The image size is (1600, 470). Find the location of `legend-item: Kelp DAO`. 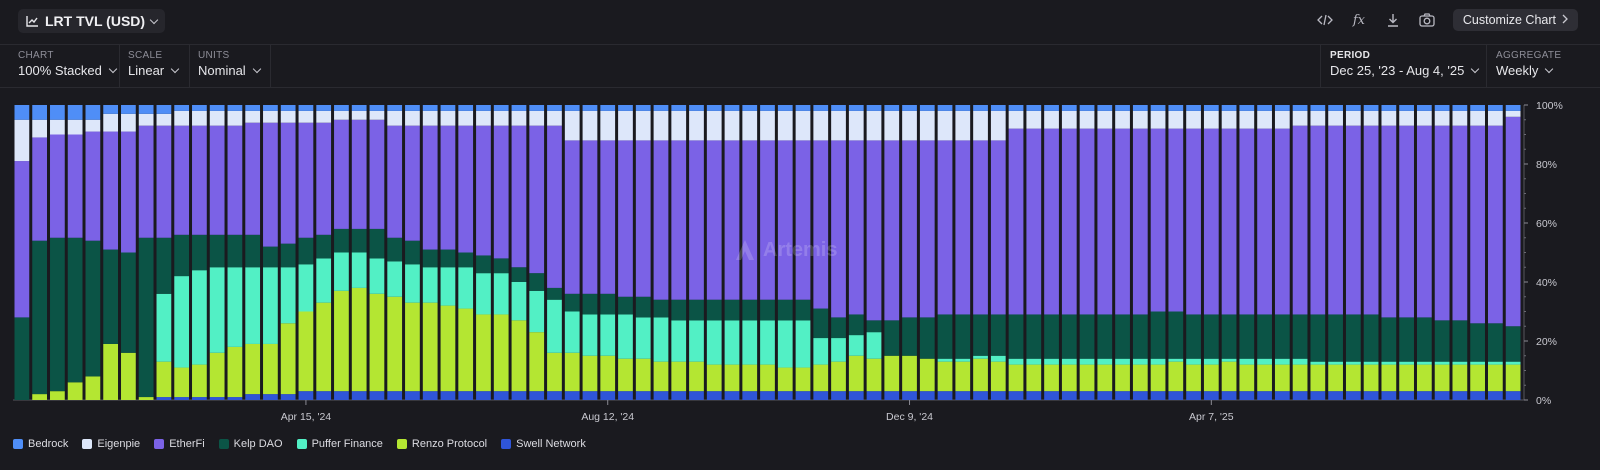

legend-item: Kelp DAO is located at coordinates (250, 444).